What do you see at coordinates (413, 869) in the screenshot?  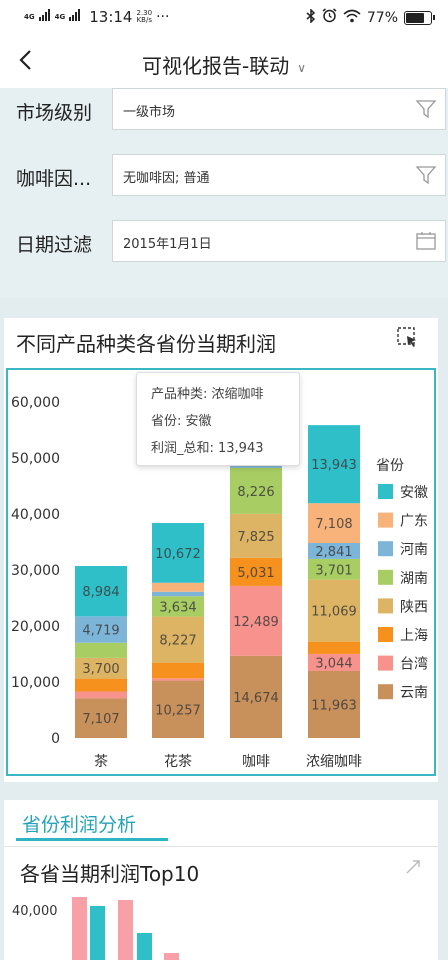 I see `expand-icon` at bounding box center [413, 869].